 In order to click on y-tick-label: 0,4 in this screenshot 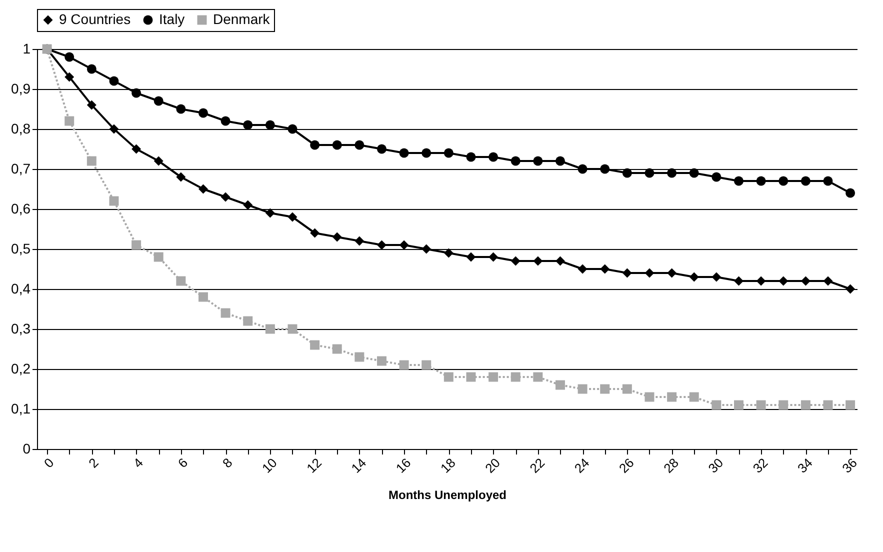, I will do `click(21, 288)`.